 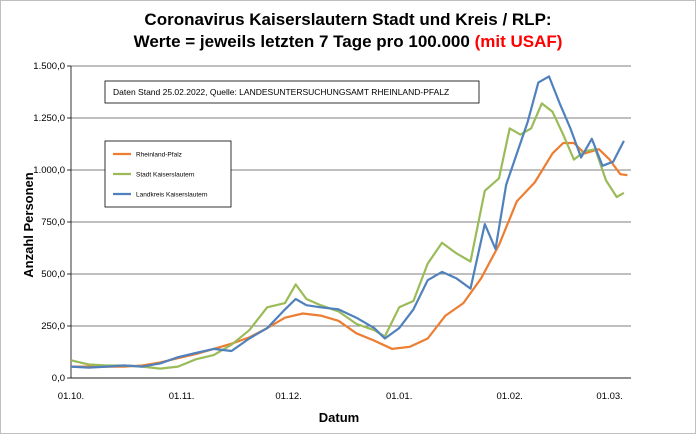 What do you see at coordinates (519, 41) in the screenshot?
I see `chart-title-line2-red: (mit USAF)` at bounding box center [519, 41].